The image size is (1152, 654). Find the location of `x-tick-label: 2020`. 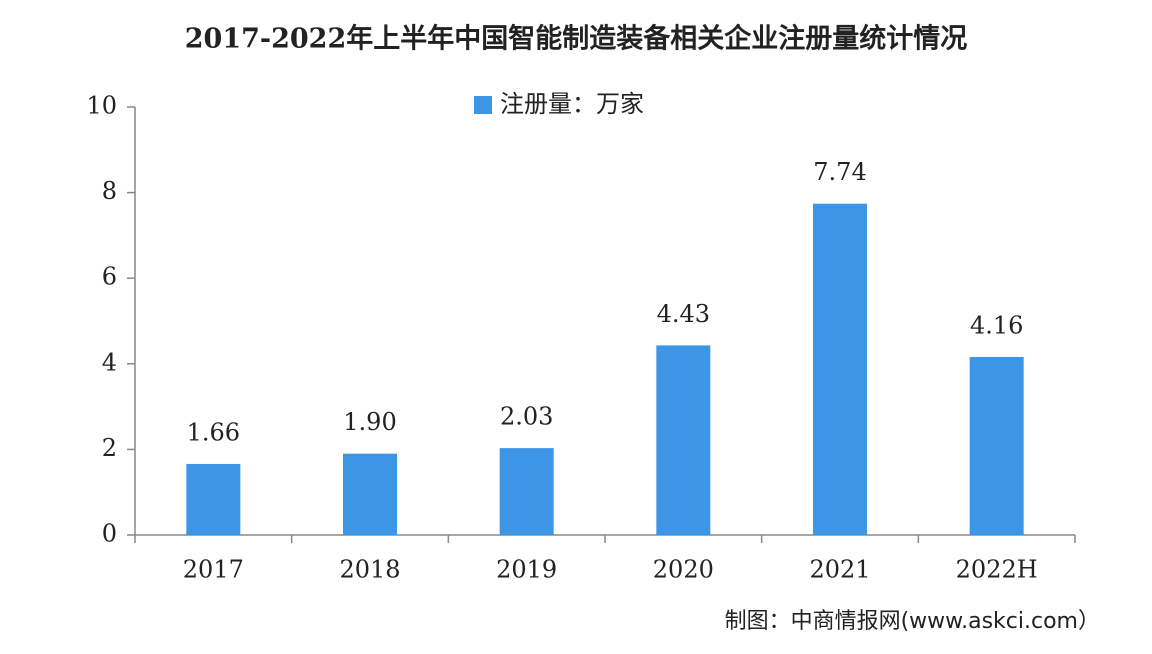

x-tick-label: 2020 is located at coordinates (683, 570).